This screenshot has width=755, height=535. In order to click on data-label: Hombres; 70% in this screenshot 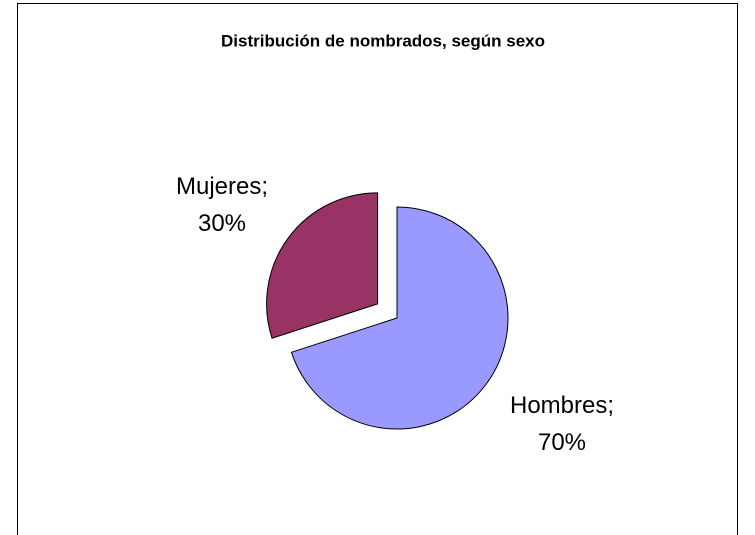, I will do `click(562, 424)`.